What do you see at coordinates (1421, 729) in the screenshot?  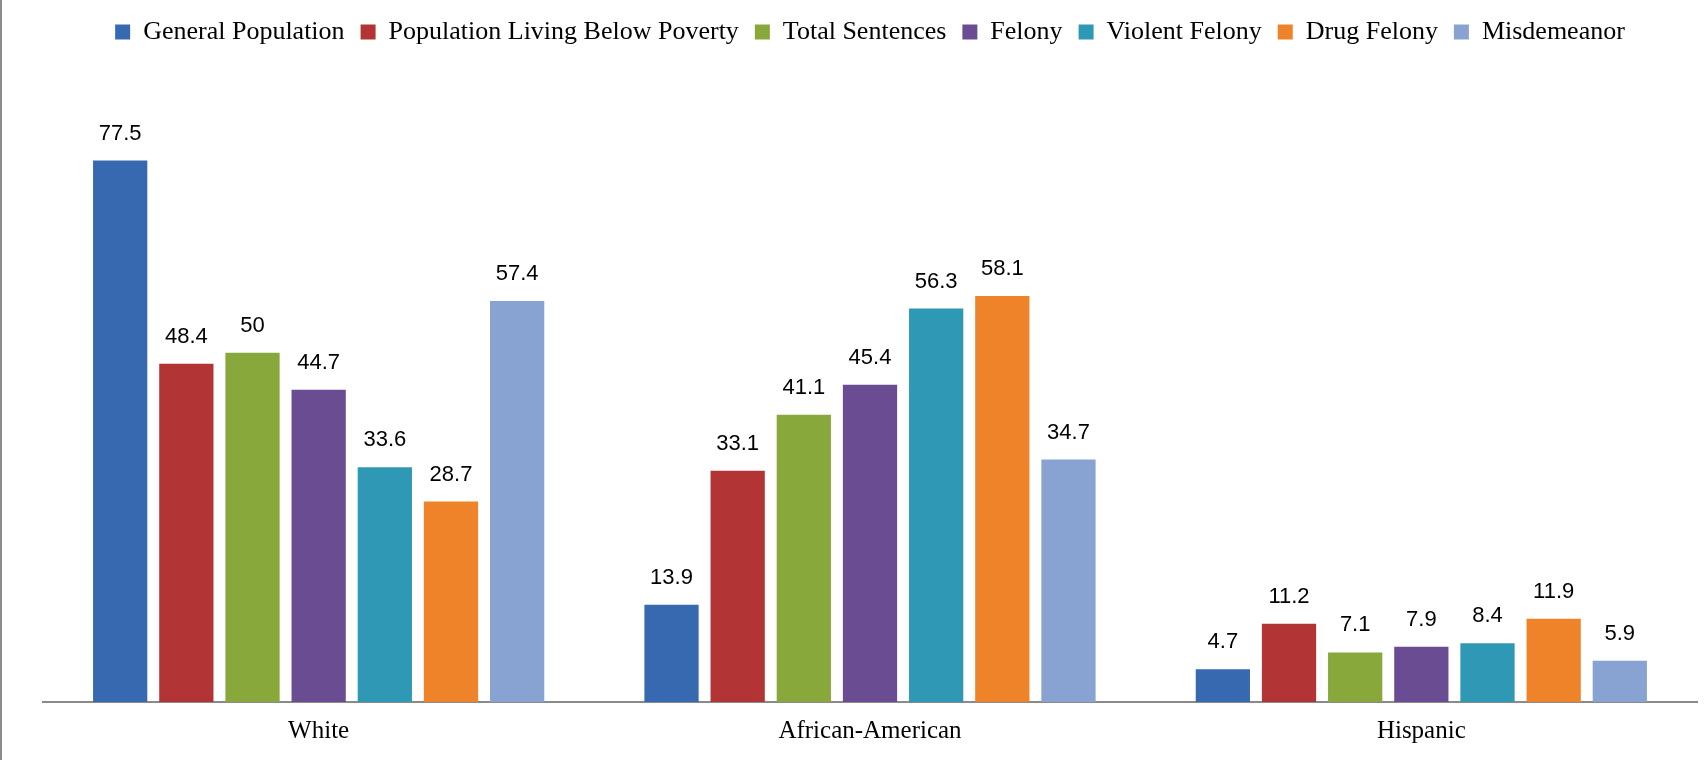 I see `x-tick-label: Hispanic` at bounding box center [1421, 729].